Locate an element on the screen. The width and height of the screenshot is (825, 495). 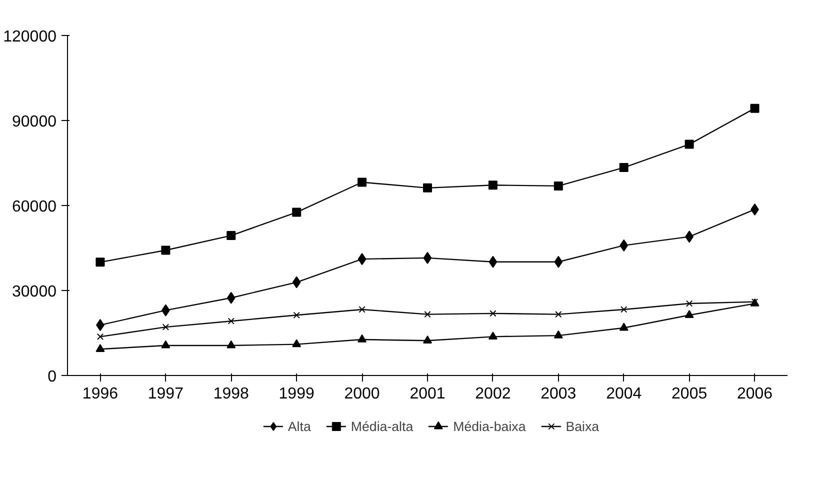
y-tick-label: 90000 is located at coordinates (34, 122).